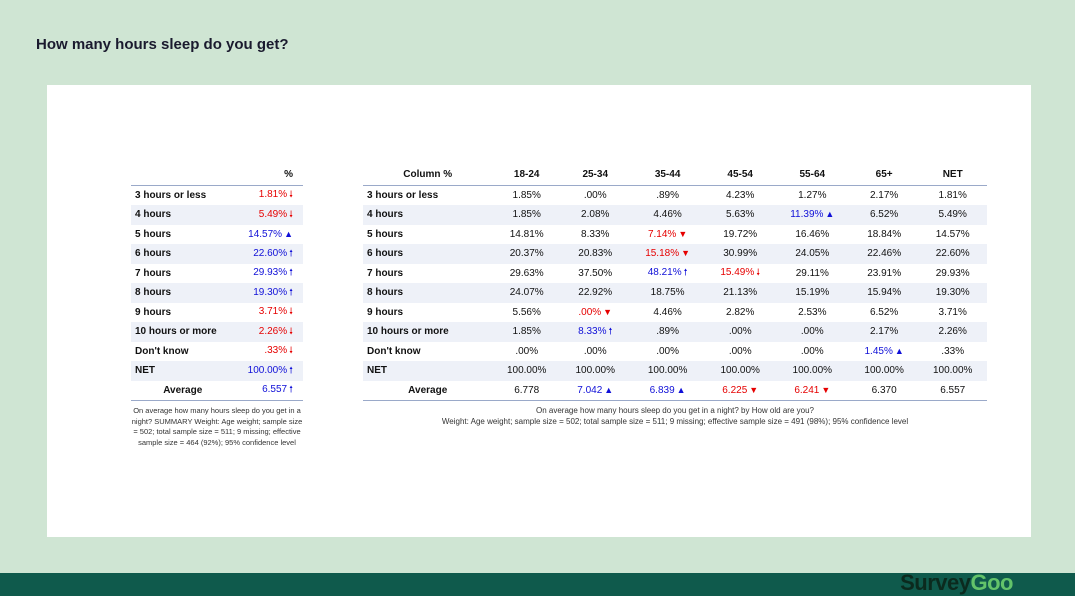 The width and height of the screenshot is (1075, 596). What do you see at coordinates (595, 390) in the screenshot?
I see `table-cell: 7.042 ▲` at bounding box center [595, 390].